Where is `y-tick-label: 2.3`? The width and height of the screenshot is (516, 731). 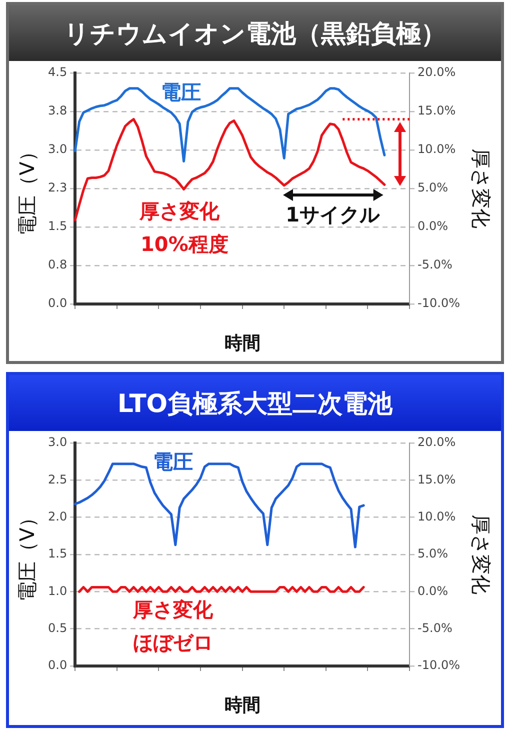
y-tick-label: 2.3 is located at coordinates (58, 187).